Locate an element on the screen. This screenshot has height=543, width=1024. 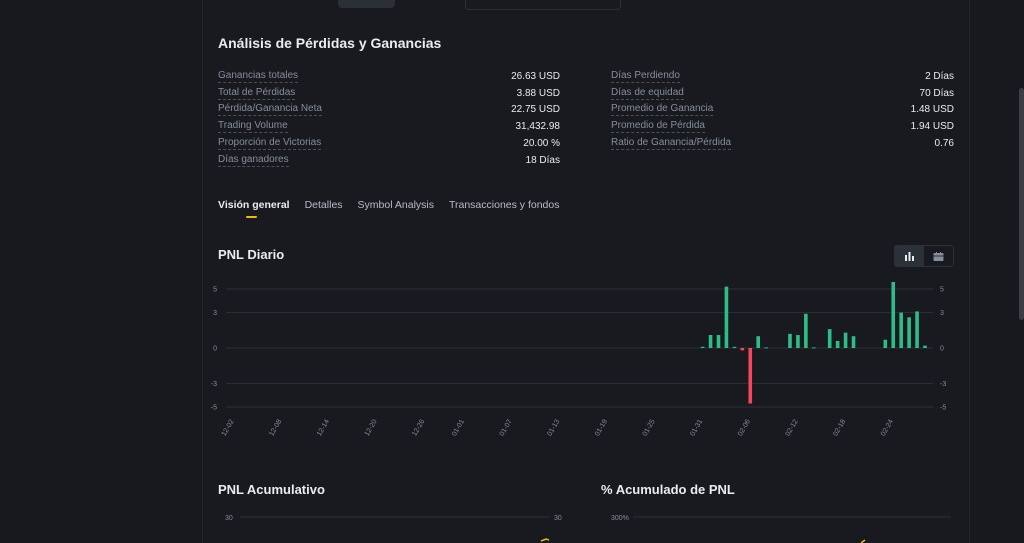
tab-overview: Visión general is located at coordinates (254, 208).